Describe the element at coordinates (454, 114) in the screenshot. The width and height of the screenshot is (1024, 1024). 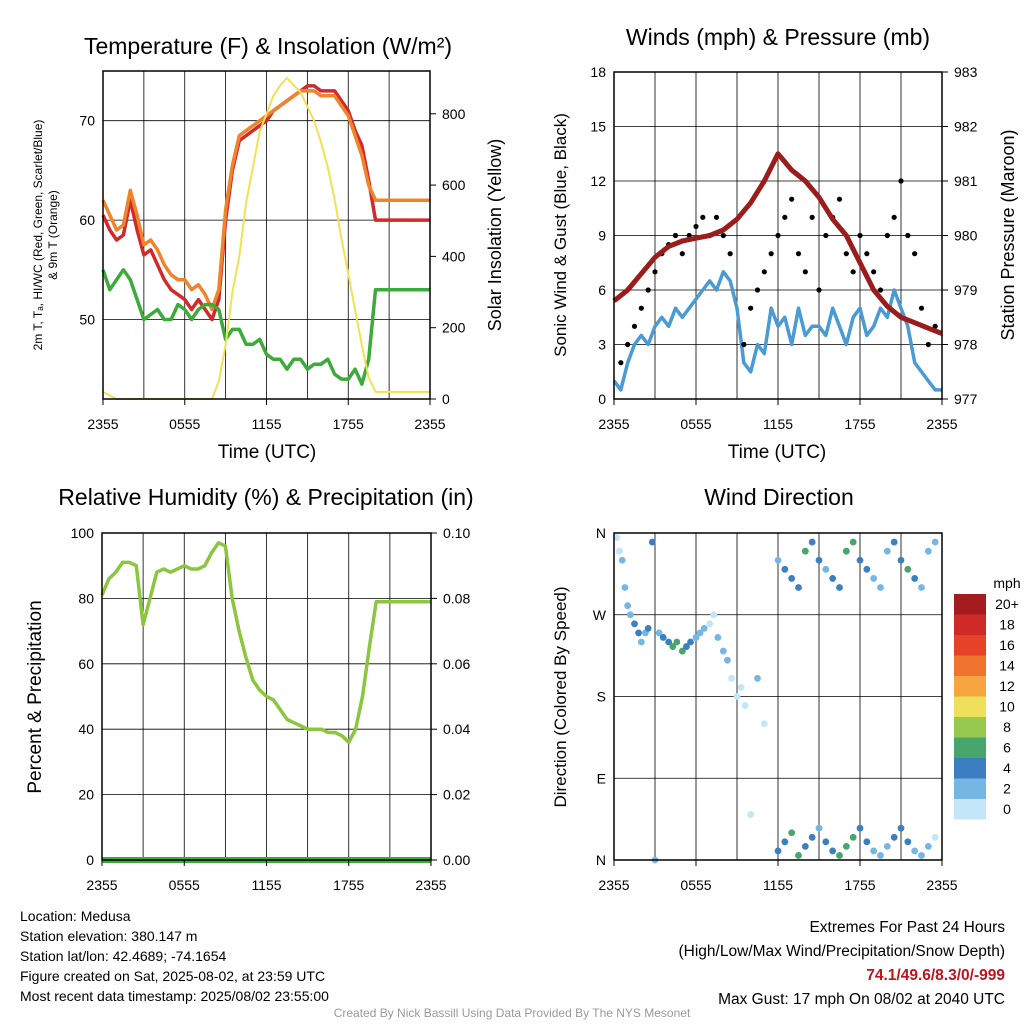
I see `temperature-y2-tick-label: 800` at that location.